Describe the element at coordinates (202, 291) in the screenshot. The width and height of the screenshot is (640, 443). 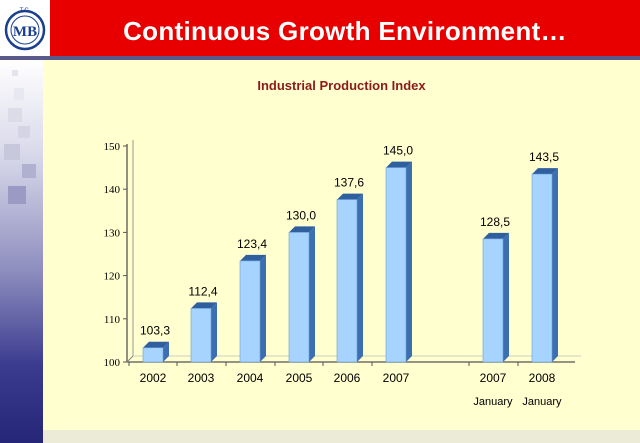
I see `data-label: 112,4` at that location.